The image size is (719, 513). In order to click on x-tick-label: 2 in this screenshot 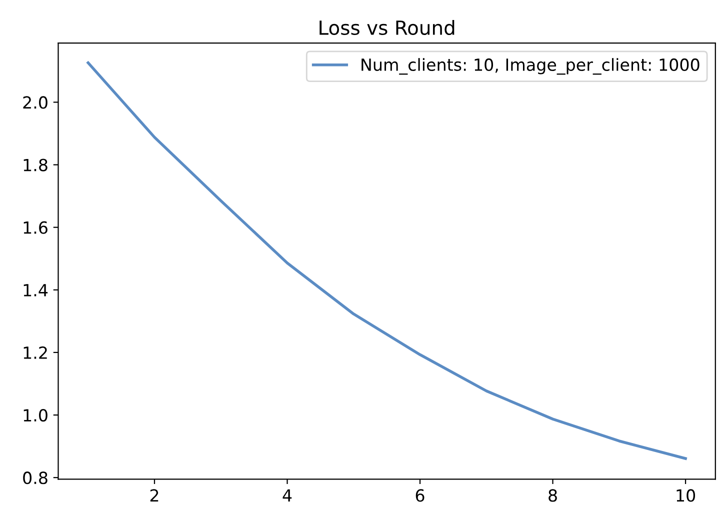, I will do `click(154, 495)`.